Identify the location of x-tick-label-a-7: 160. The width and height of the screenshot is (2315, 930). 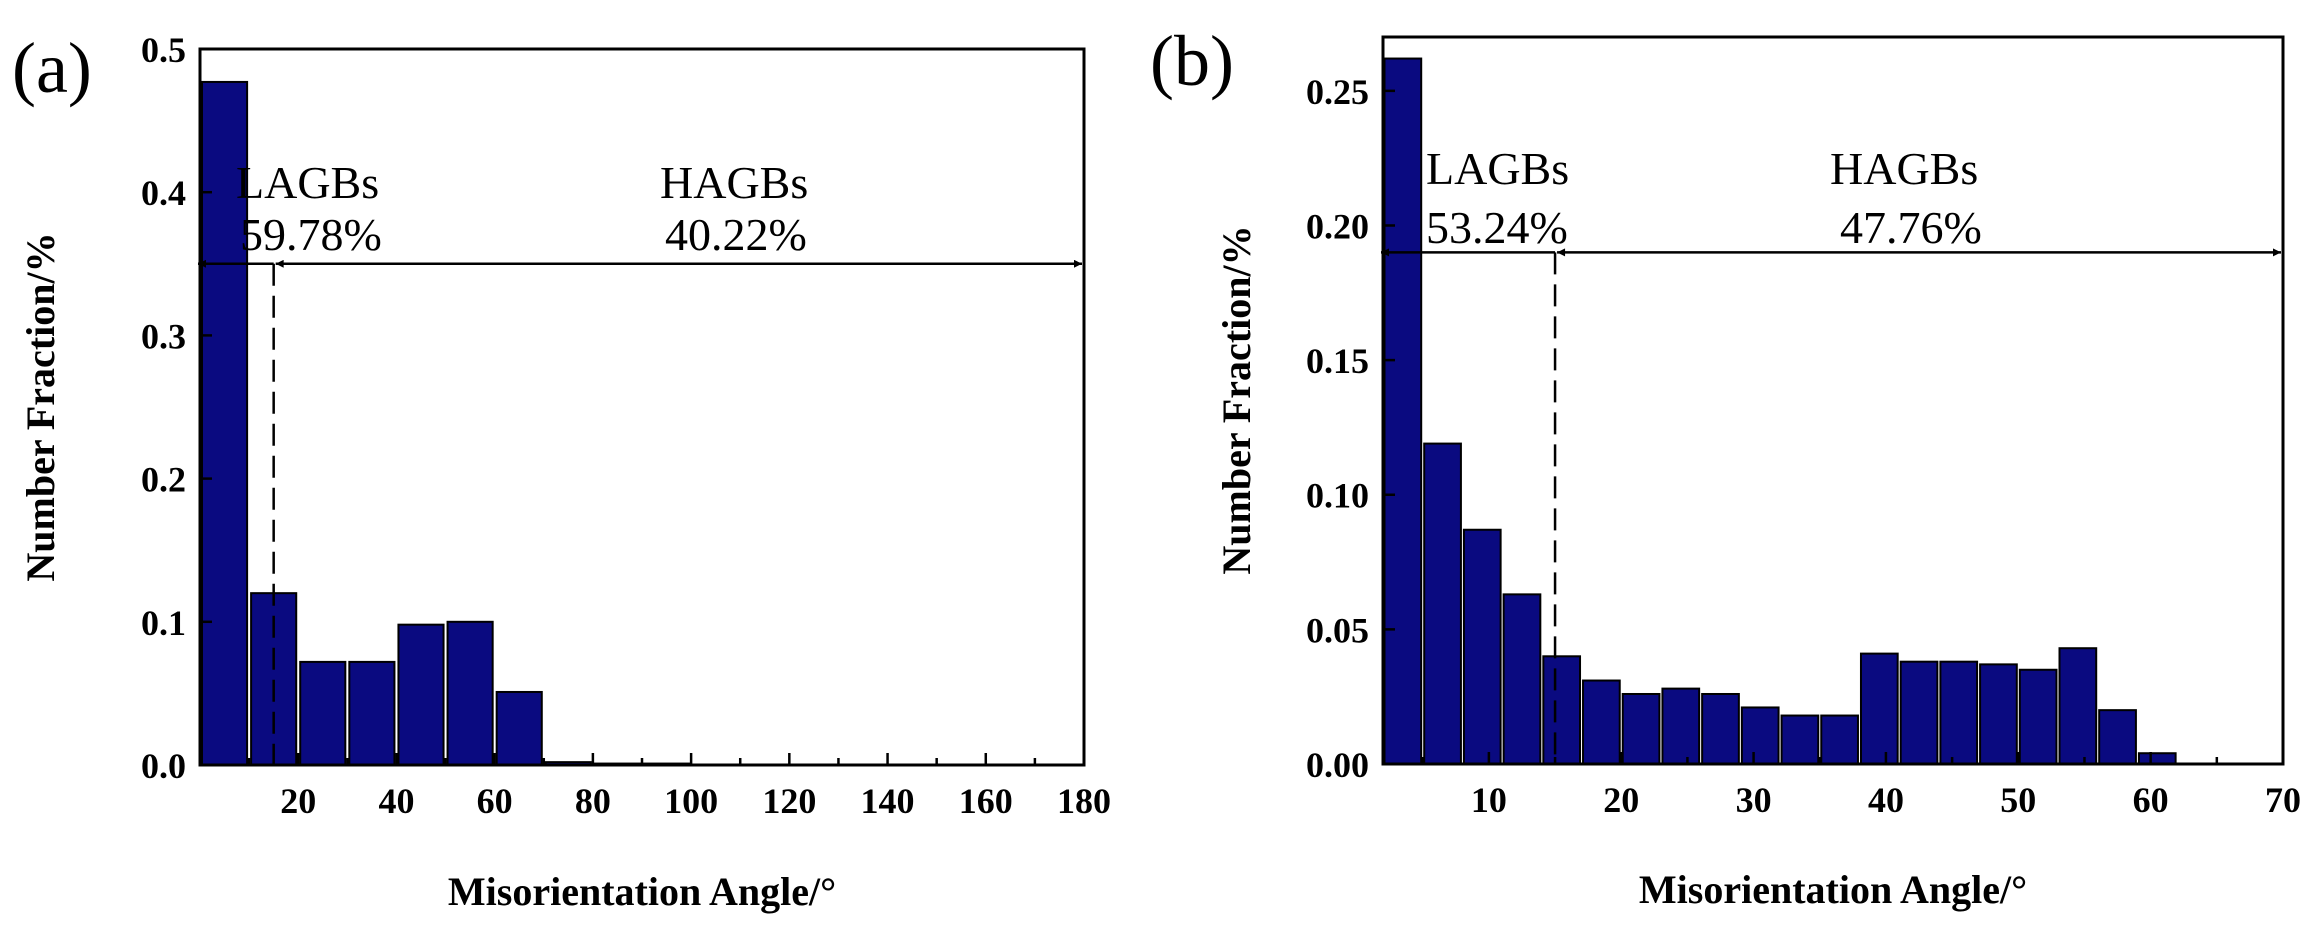
(986, 801).